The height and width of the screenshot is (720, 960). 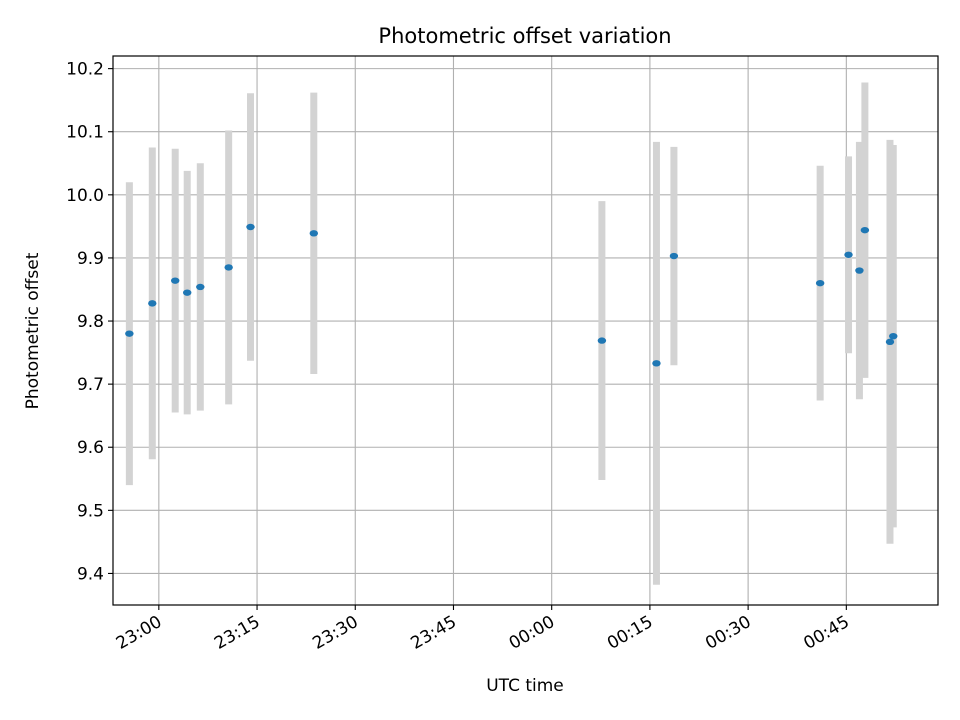 I want to click on y-tick-label: 9.6, so click(x=90, y=448).